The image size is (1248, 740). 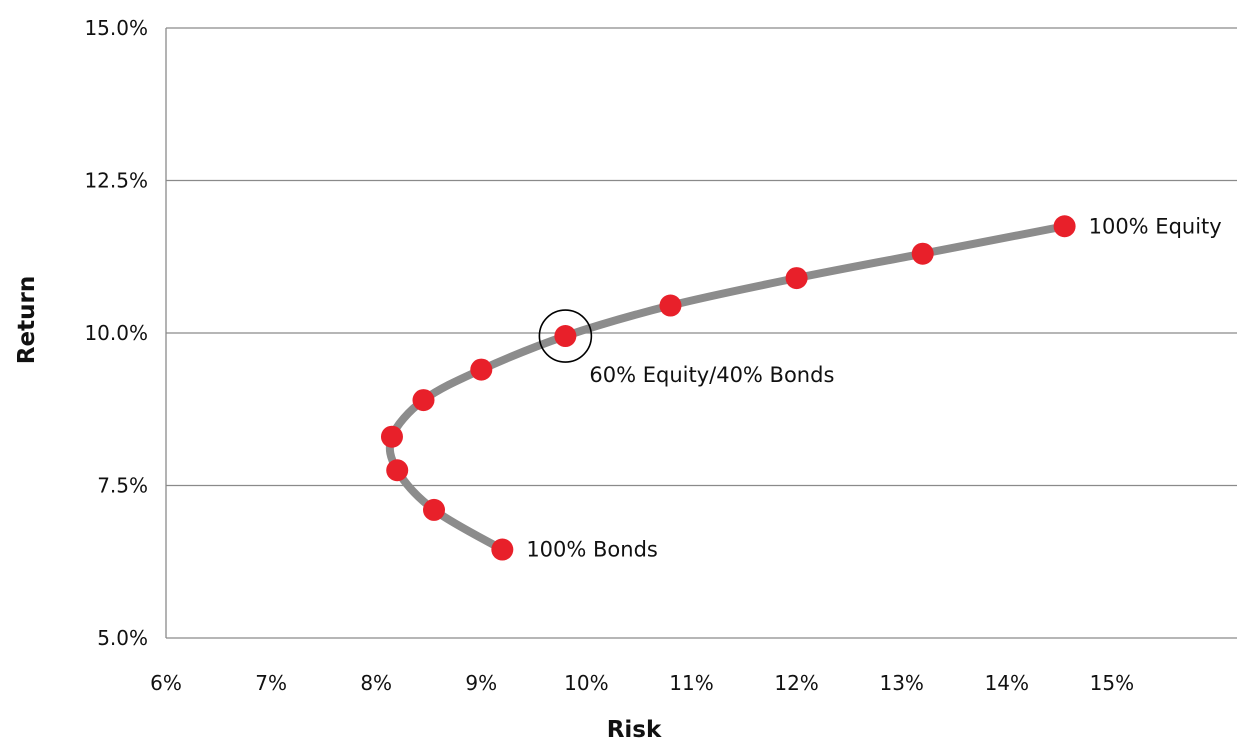 I want to click on y-axis-ticks: 5.0% 7.5% 10.0% 12.5% 15.0%, so click(x=116, y=333).